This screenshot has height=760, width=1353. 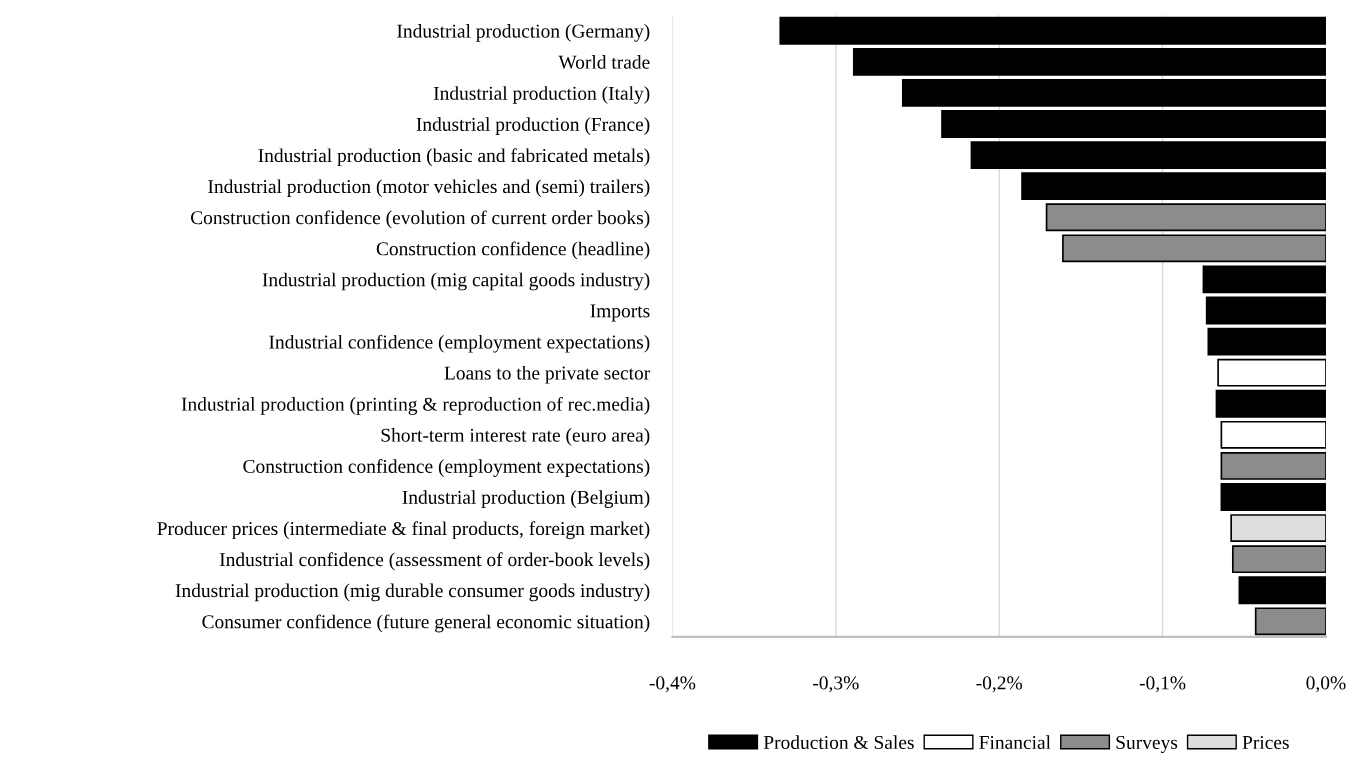 What do you see at coordinates (547, 374) in the screenshot?
I see `y-tick-label: Loans to the private sector` at bounding box center [547, 374].